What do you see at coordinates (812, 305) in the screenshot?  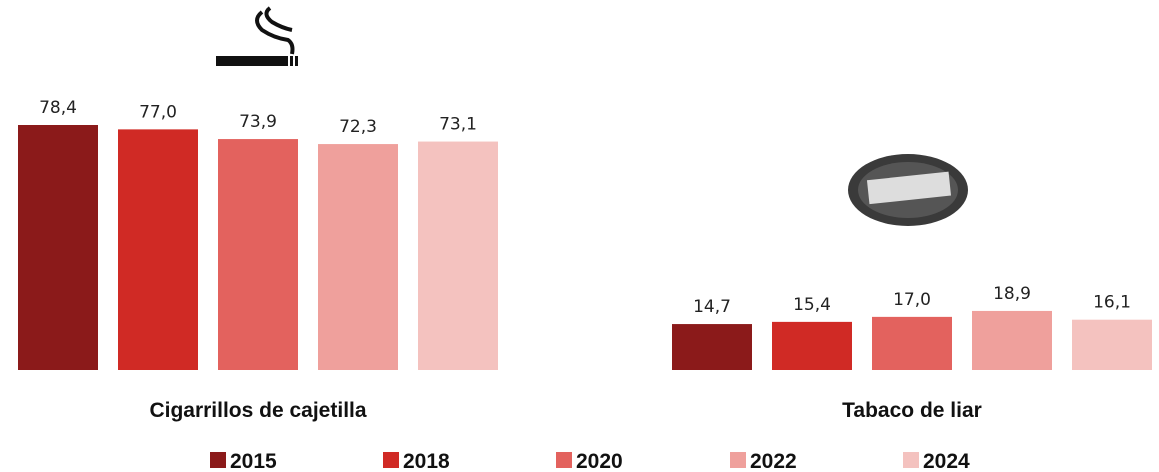 I see `value-label: 15,4` at bounding box center [812, 305].